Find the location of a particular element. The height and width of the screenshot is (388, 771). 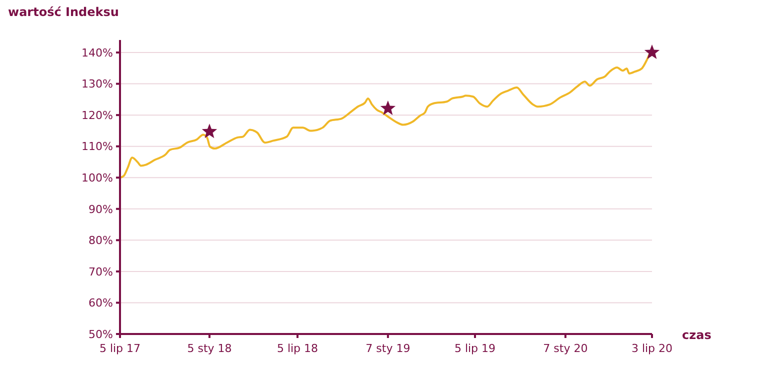

y-tick-label: 60% is located at coordinates (100, 303).